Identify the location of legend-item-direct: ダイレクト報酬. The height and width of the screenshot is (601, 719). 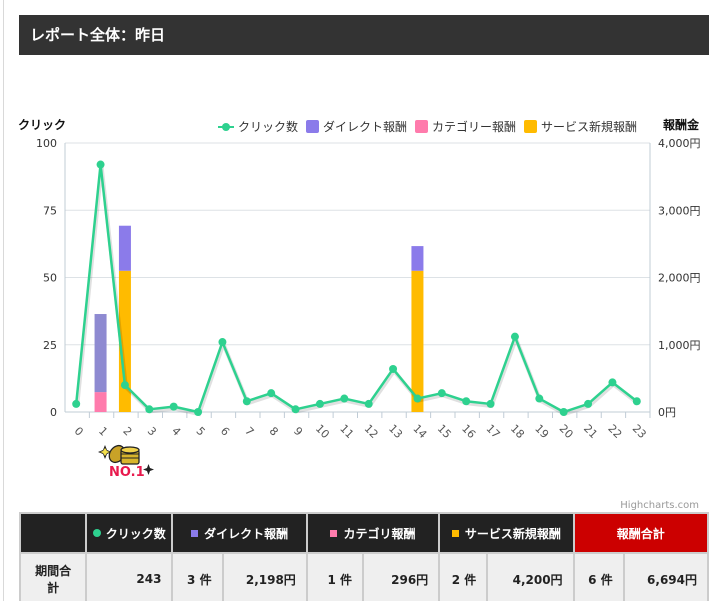
(356, 126).